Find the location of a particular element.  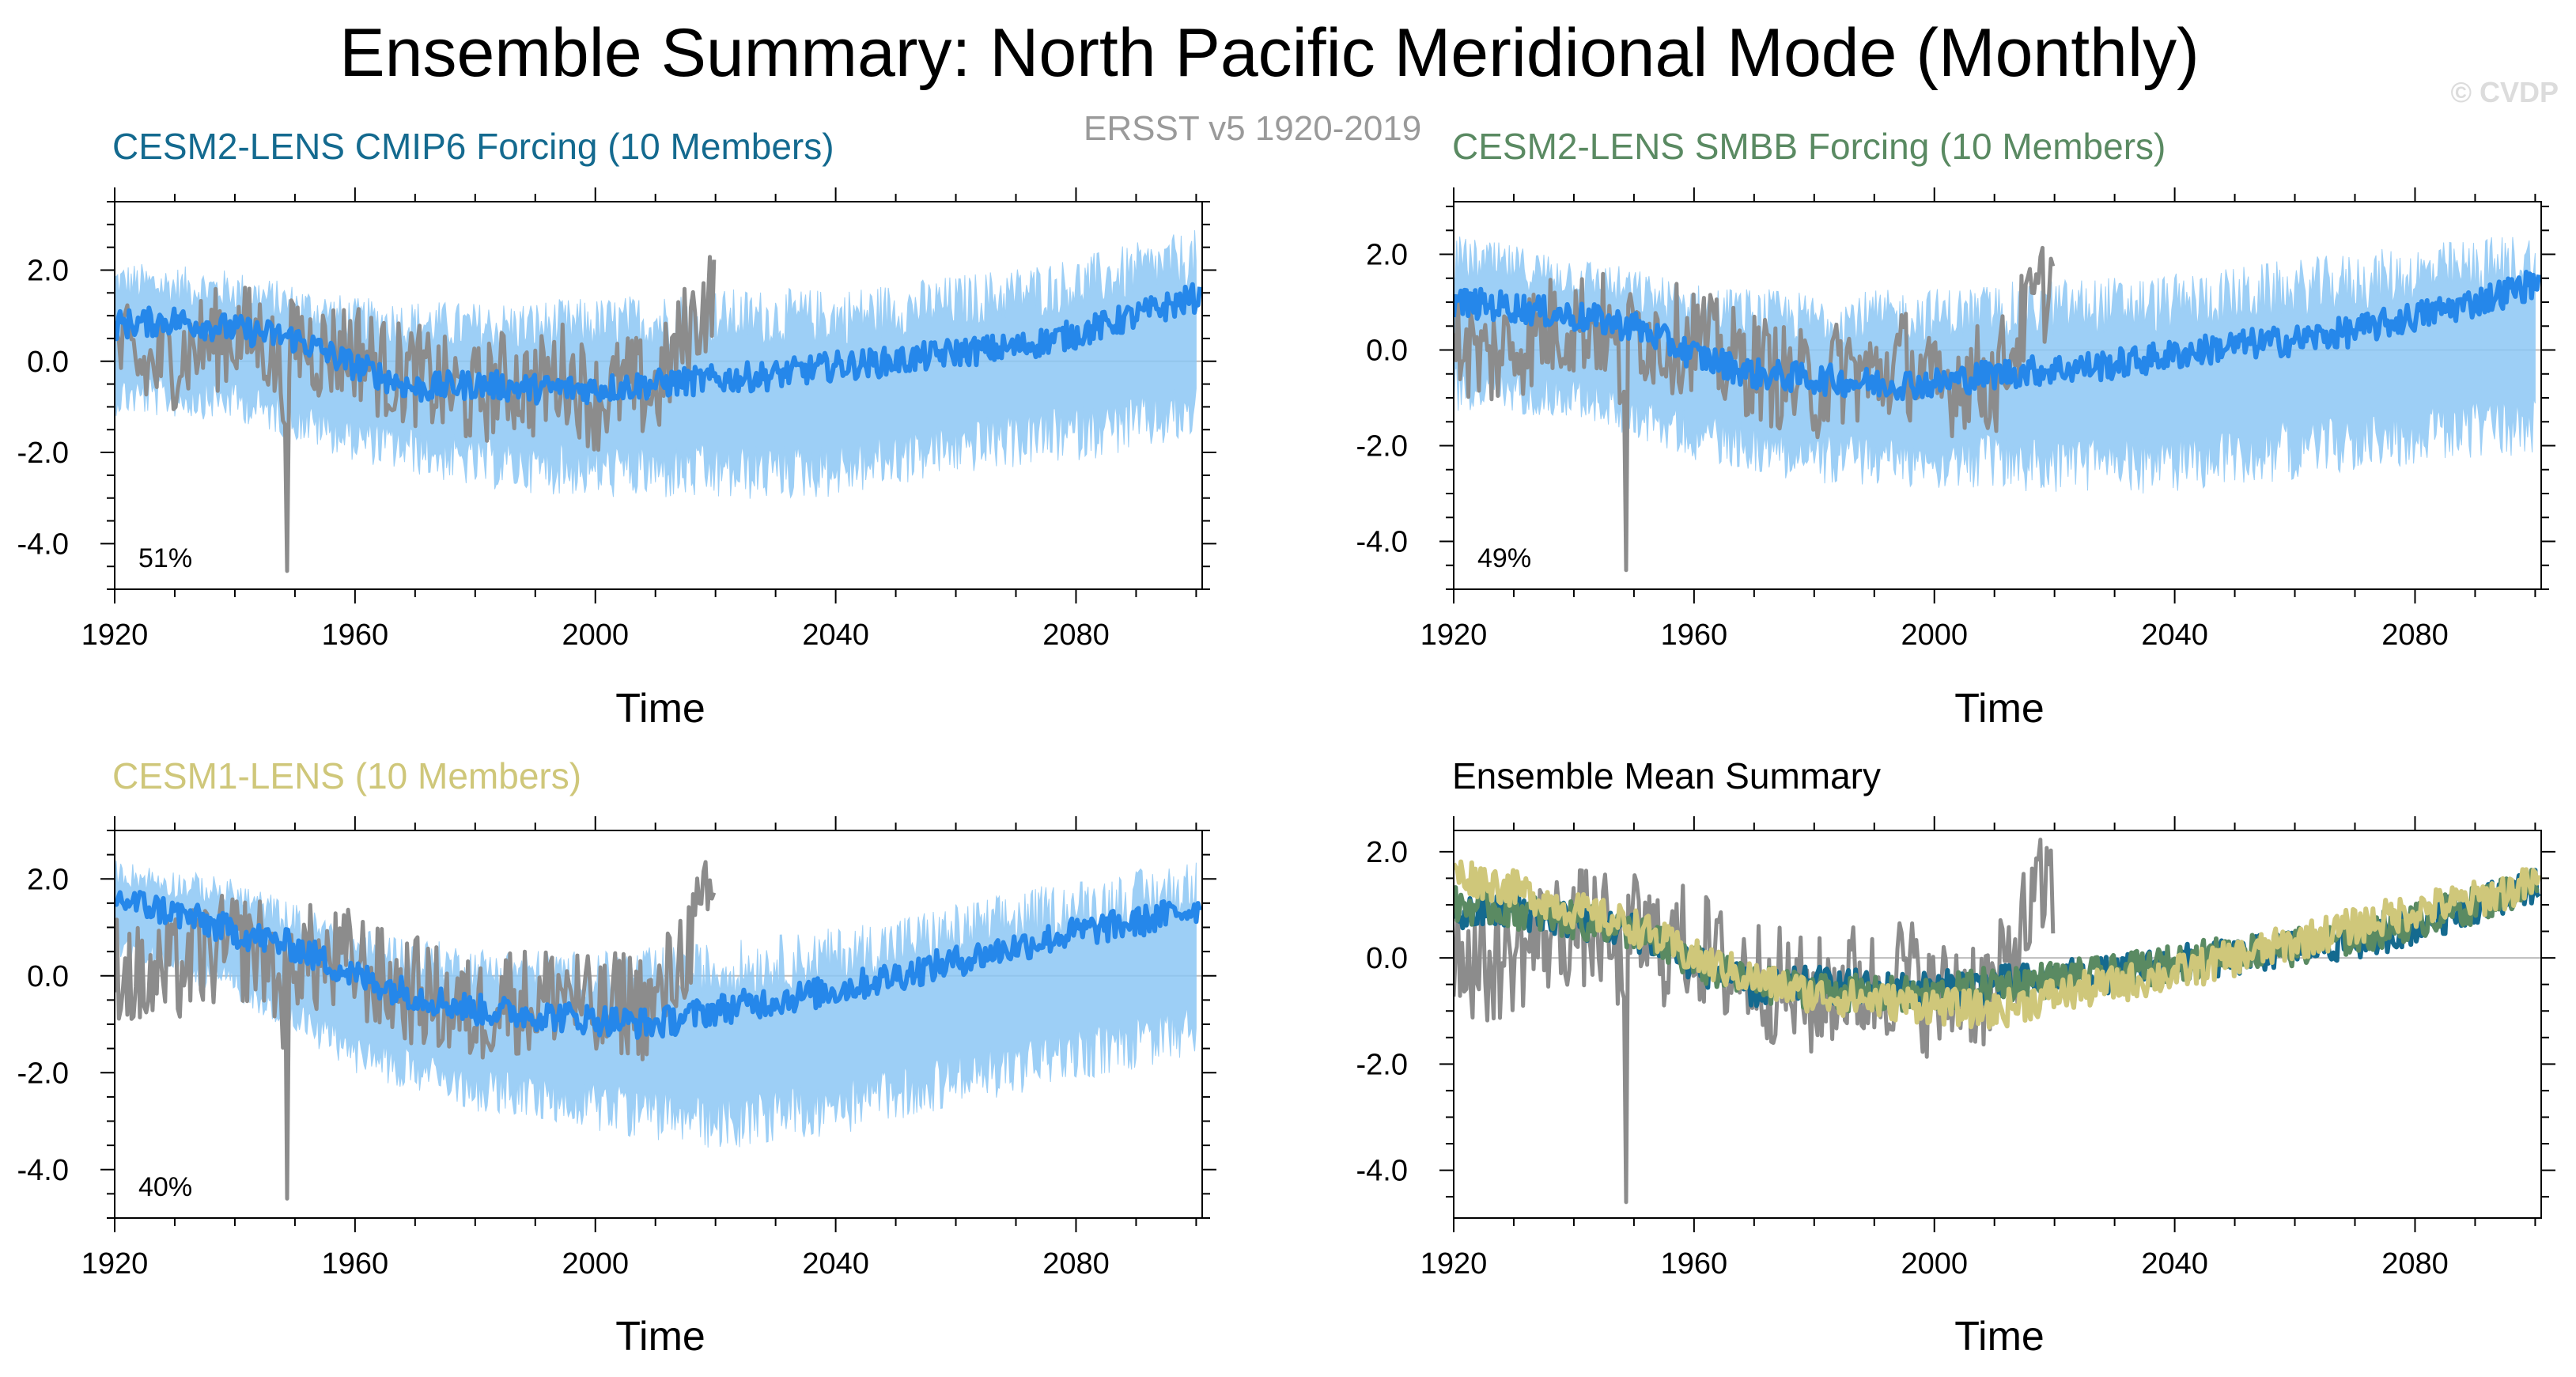

cvdp-watermark: © CVDP is located at coordinates (2505, 92).